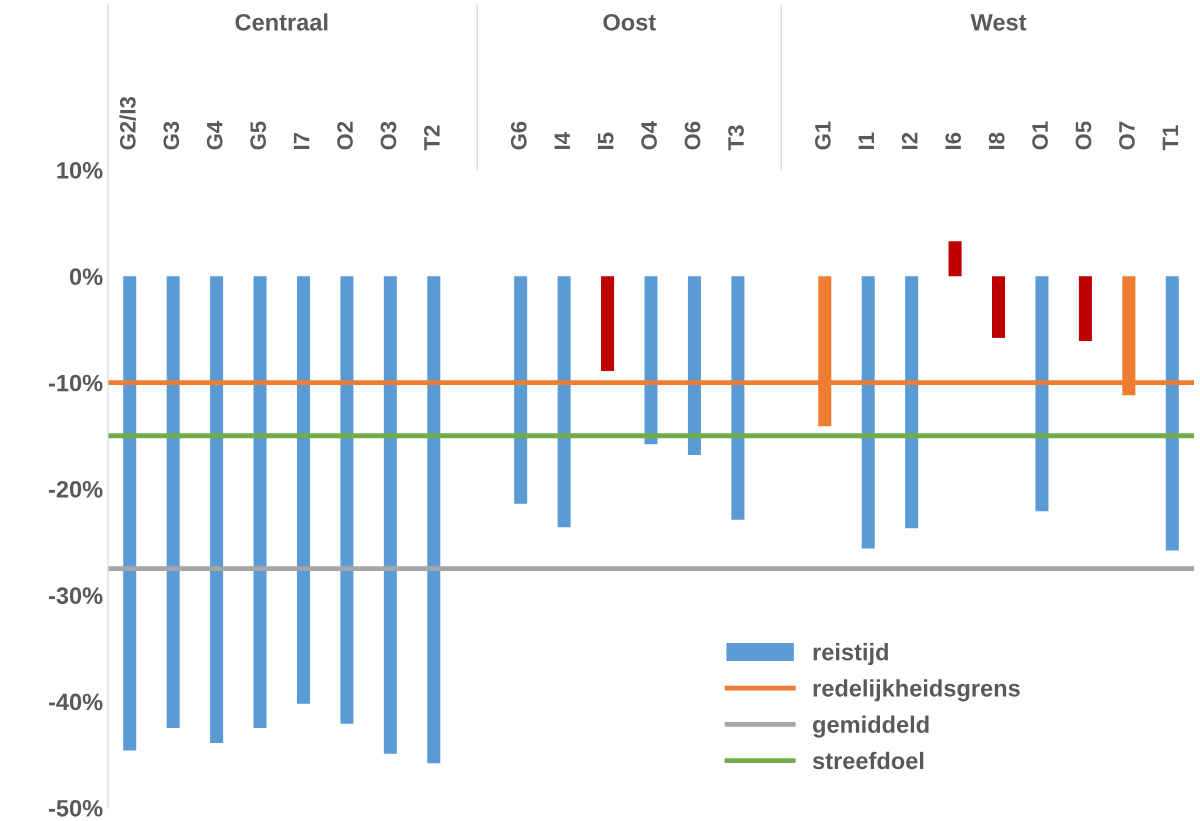 This screenshot has height=821, width=1200. I want to click on text: West, so click(998, 22).